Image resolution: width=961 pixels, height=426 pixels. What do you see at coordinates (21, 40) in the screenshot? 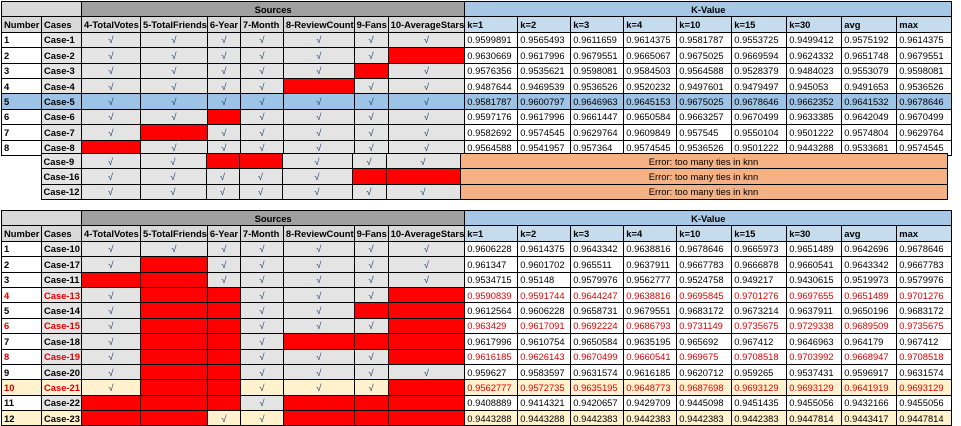
I see `row-number: 1` at bounding box center [21, 40].